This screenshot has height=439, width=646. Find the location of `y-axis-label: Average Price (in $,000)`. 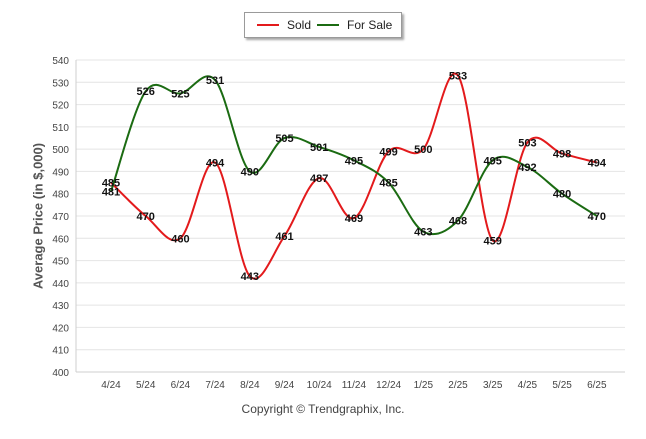

y-axis-label: Average Price (in $,000) is located at coordinates (38, 216).